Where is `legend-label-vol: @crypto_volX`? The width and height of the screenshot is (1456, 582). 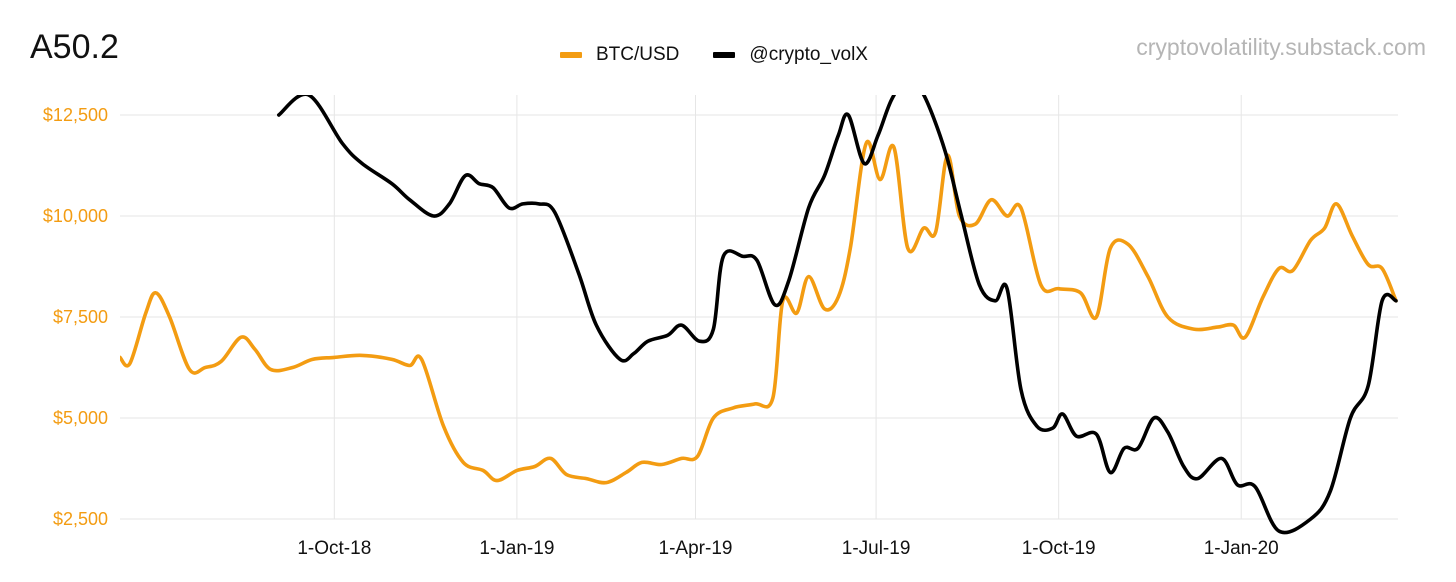 legend-label-vol: @crypto_volX is located at coordinates (808, 54).